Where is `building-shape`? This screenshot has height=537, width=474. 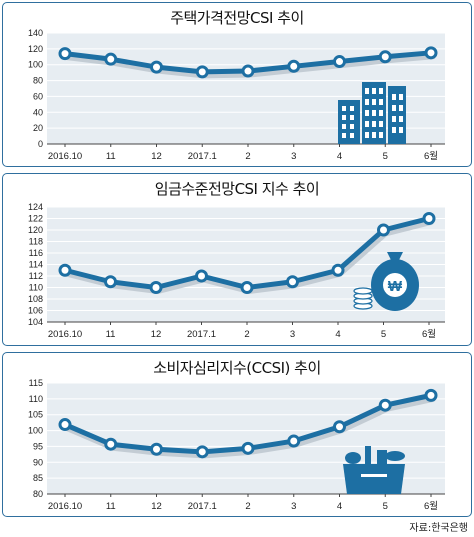 building-shape is located at coordinates (397, 115).